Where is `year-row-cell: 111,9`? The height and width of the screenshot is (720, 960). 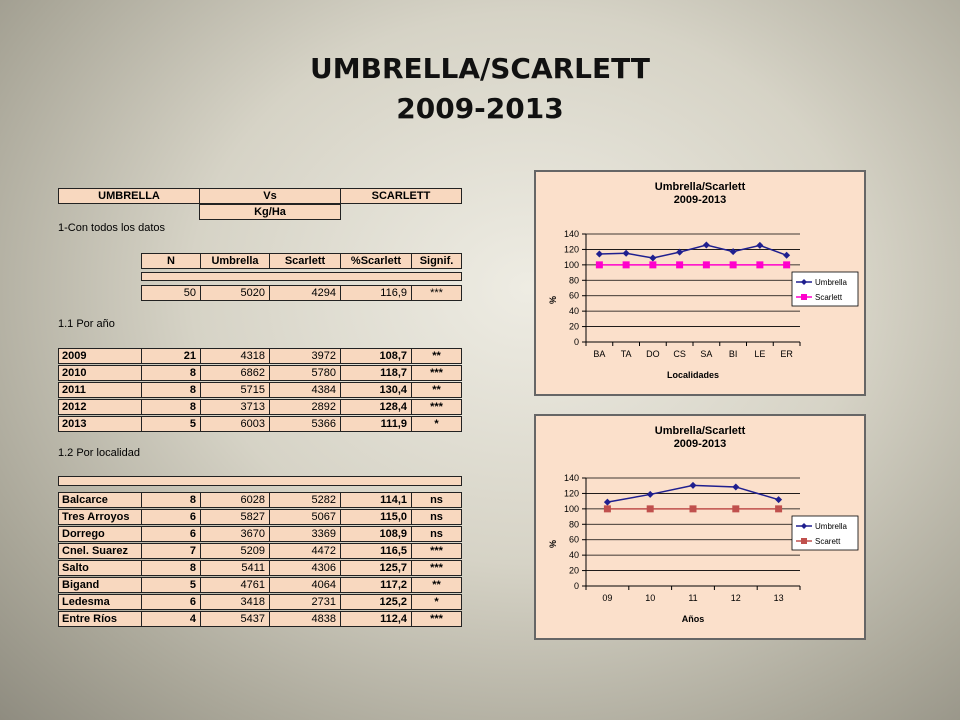 year-row-cell: 111,9 is located at coordinates (376, 424).